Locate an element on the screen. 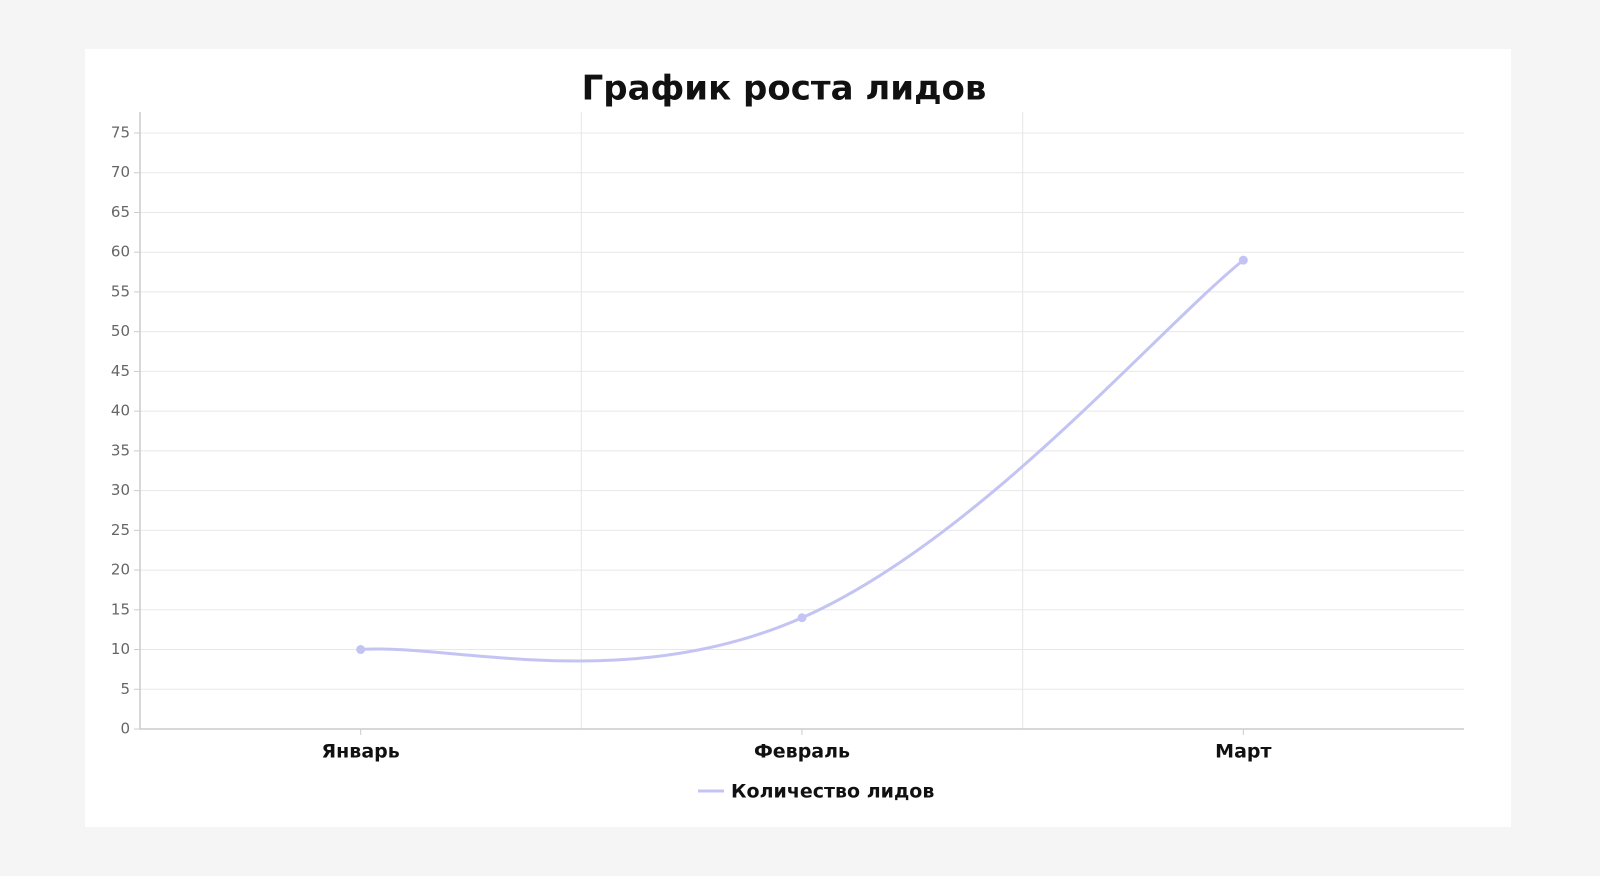 The image size is (1600, 876). chart-title: График роста лидов is located at coordinates (784, 89).